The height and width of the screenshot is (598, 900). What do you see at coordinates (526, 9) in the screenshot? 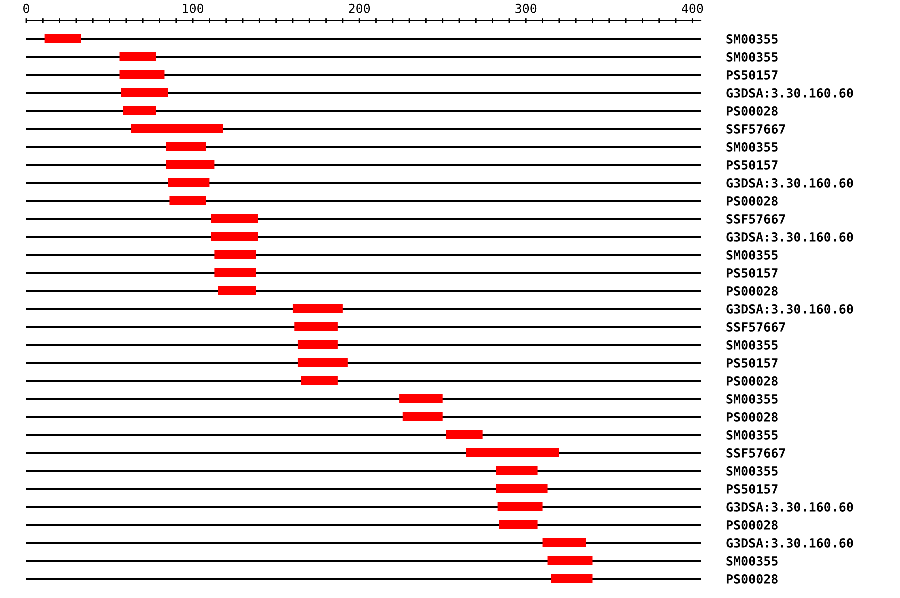
I see `x-tick-label: 300` at bounding box center [526, 9].